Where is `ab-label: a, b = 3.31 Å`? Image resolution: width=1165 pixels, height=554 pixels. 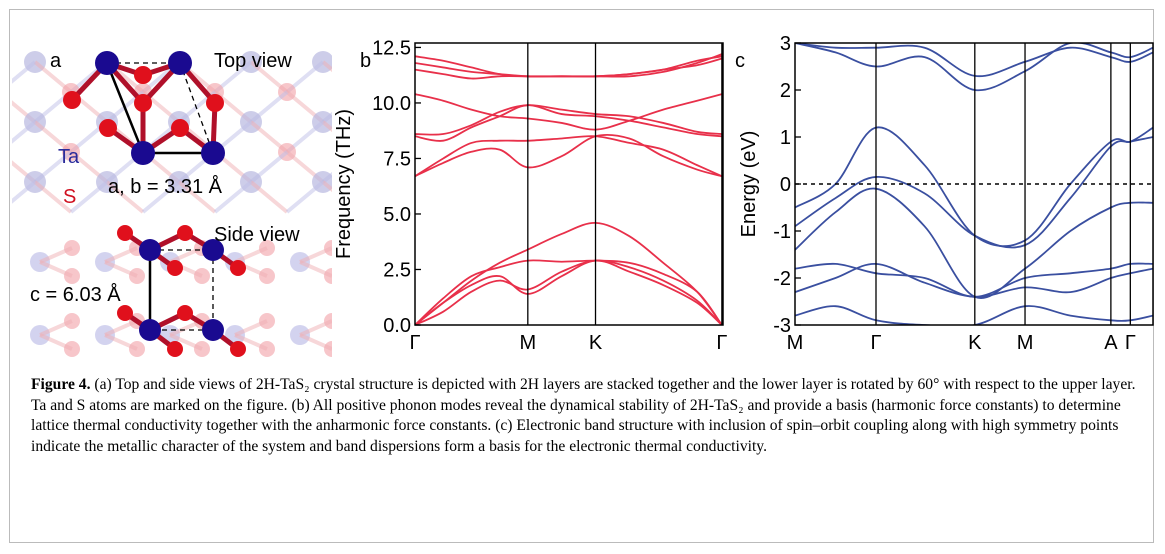
ab-label: a, b = 3.31 Å is located at coordinates (165, 186).